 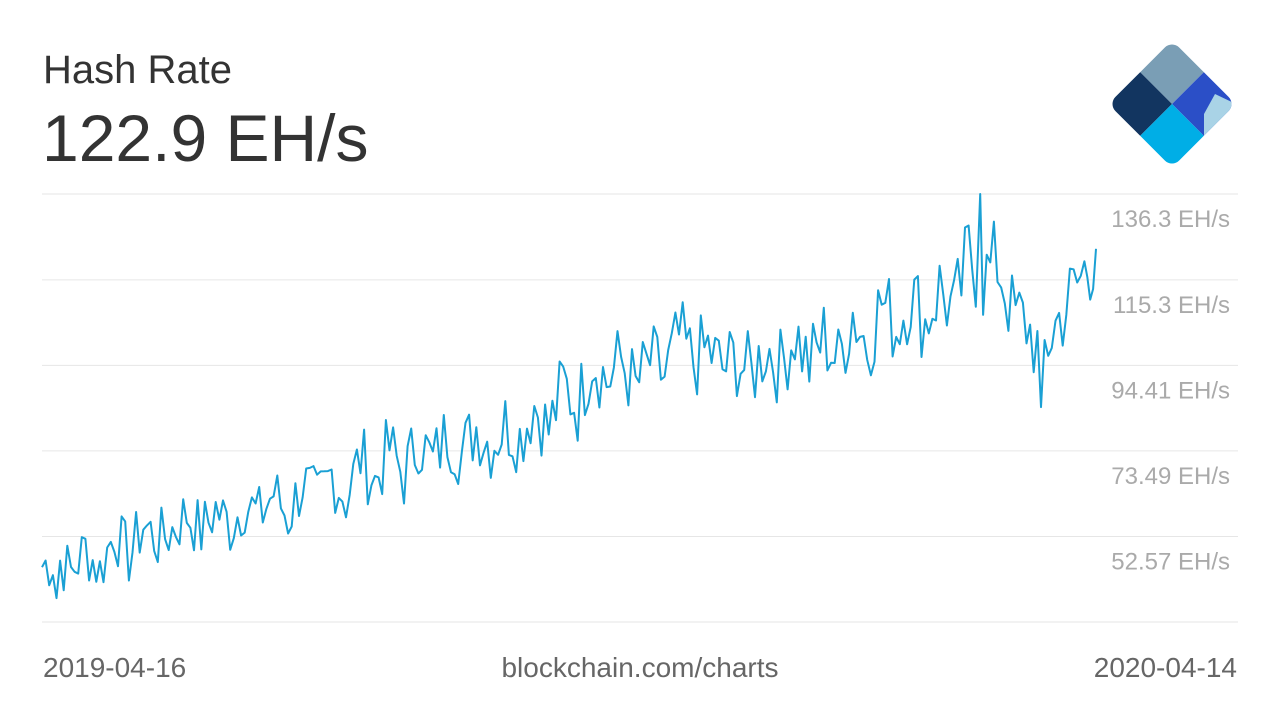 What do you see at coordinates (1170, 476) in the screenshot?
I see `y-tick-label: 73.49 EH/s` at bounding box center [1170, 476].